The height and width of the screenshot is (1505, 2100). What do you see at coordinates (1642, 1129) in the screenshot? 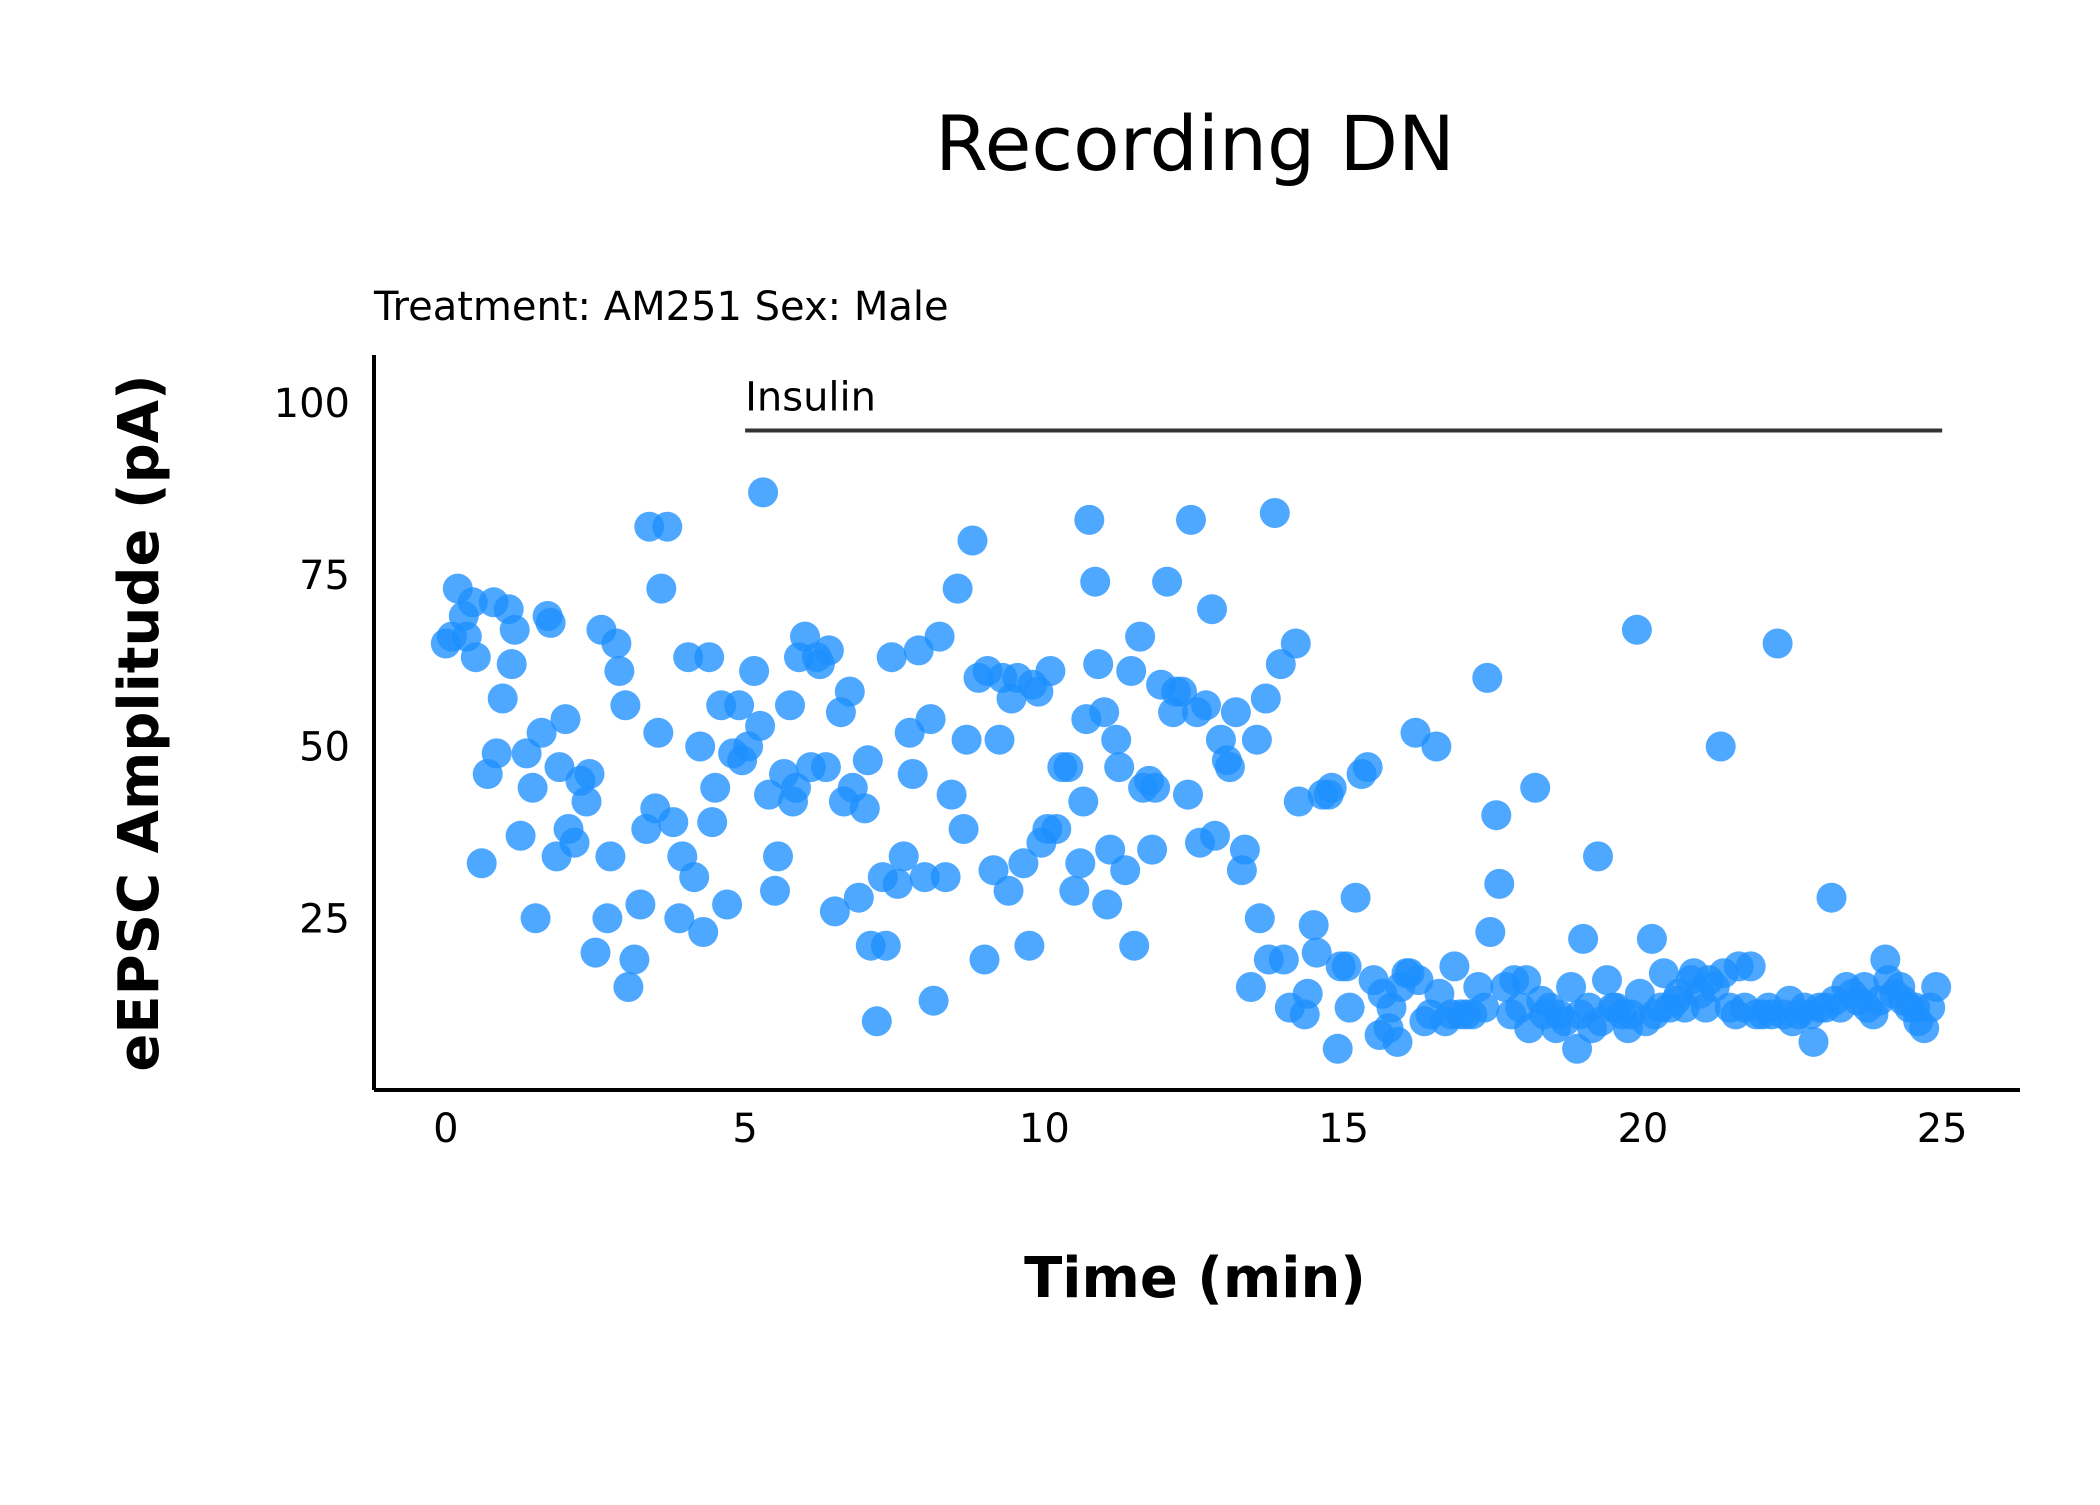
I see `x-tick-20: 20` at bounding box center [1642, 1129].